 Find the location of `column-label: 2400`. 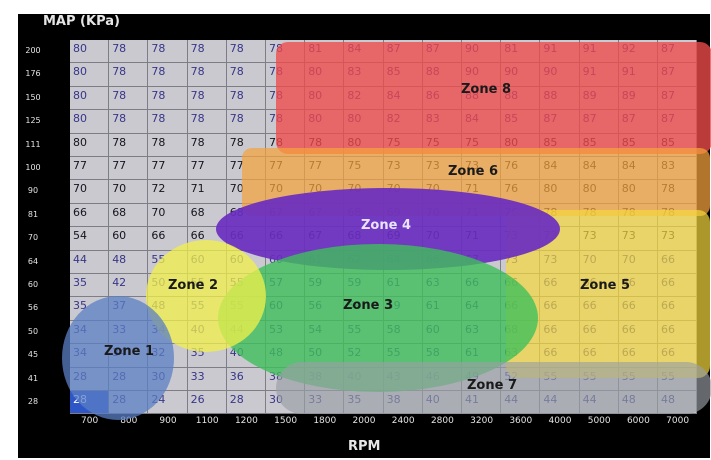

column-label: 2400 is located at coordinates (403, 421).